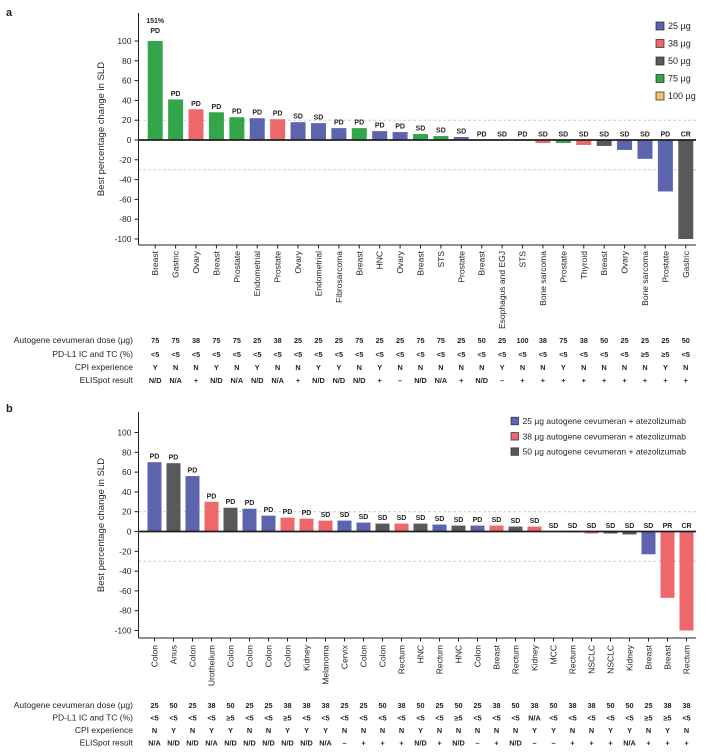 Image resolution: width=708 pixels, height=752 pixels. What do you see at coordinates (441, 138) in the screenshot?
I see `bar-sts` at bounding box center [441, 138].